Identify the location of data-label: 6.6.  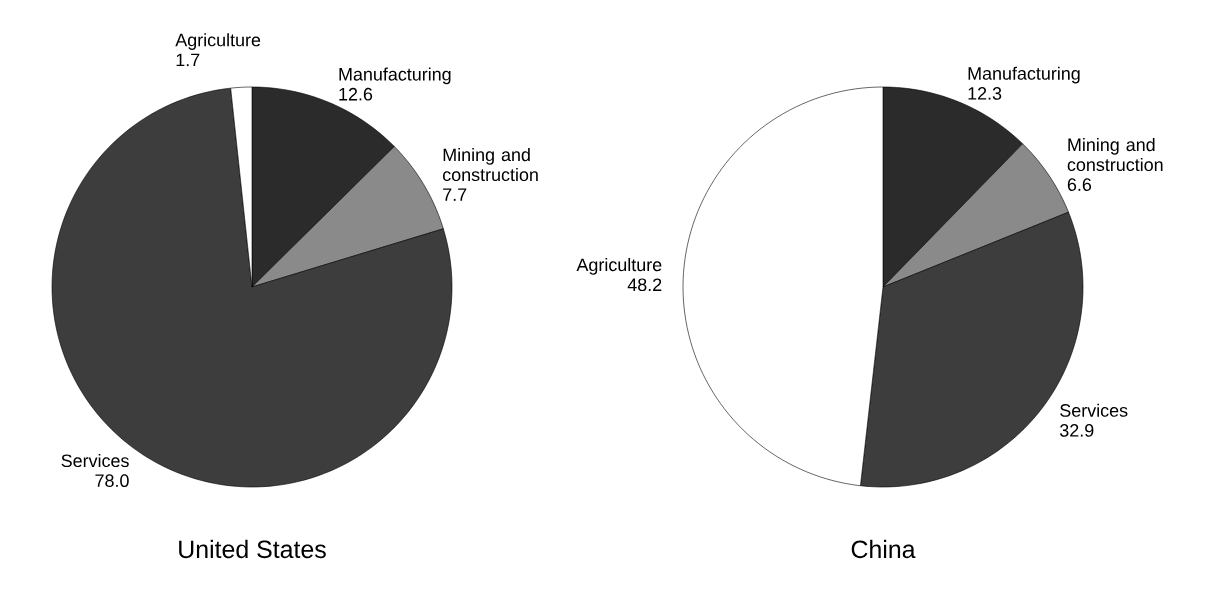
(1079, 184).